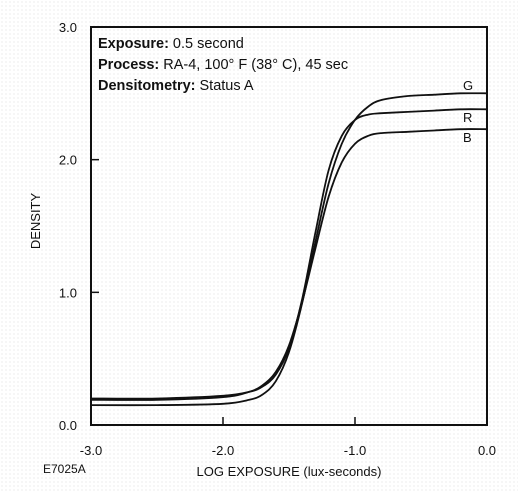 This screenshot has height=491, width=518. I want to click on info-process-label: Process:, so click(128, 65).